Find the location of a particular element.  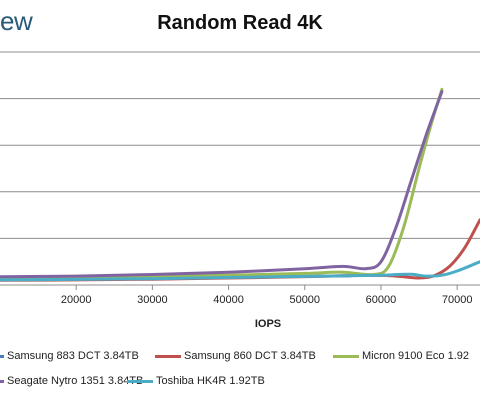

legend-label: Samsung 883 DCT 3.84TB is located at coordinates (73, 356).